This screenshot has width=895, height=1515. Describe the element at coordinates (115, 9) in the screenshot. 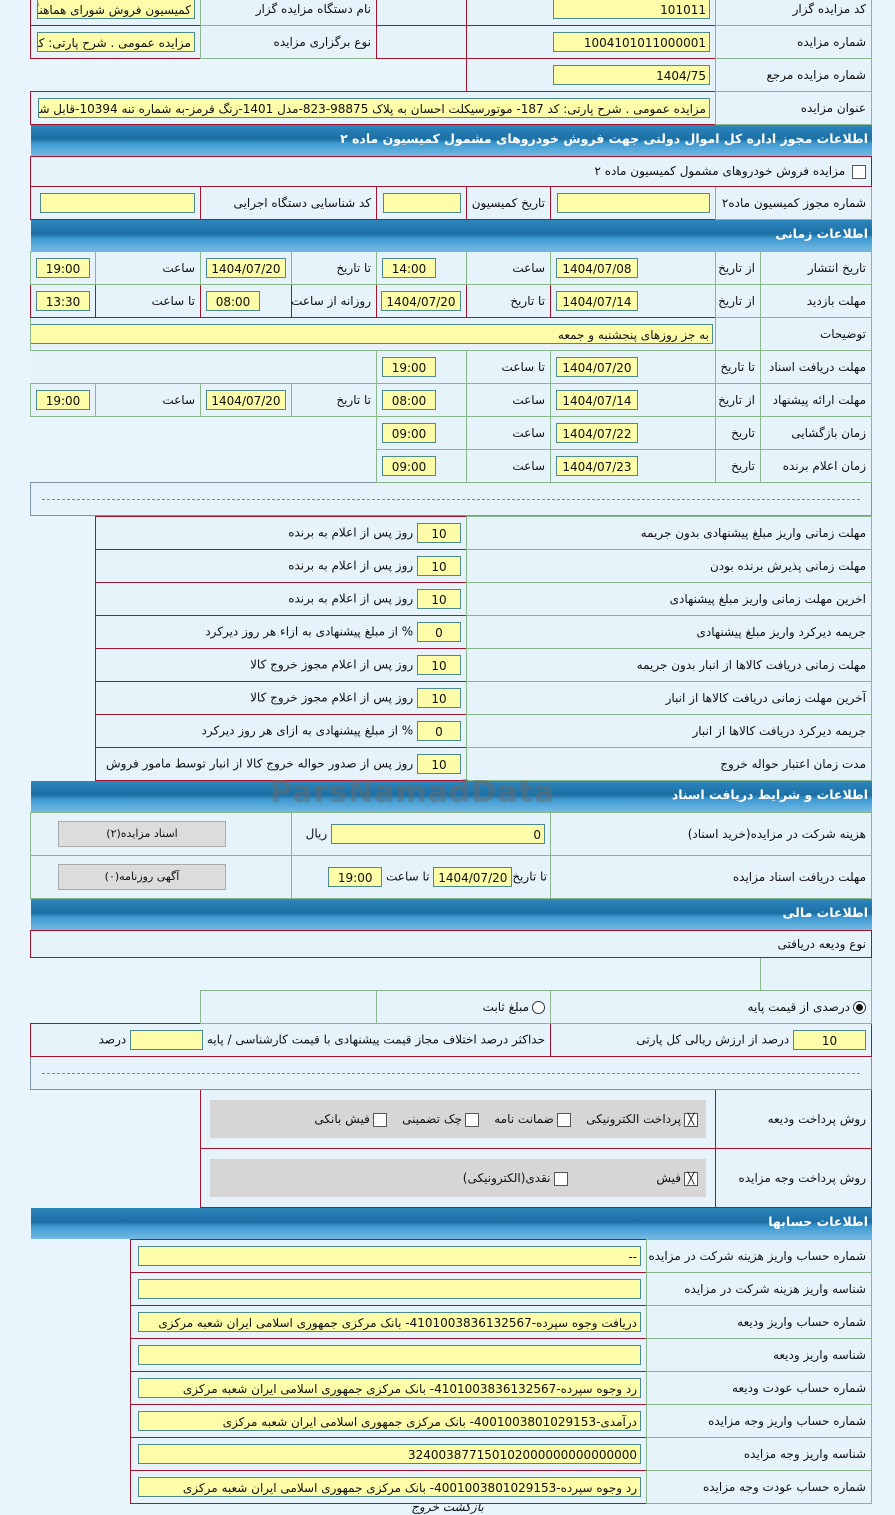

I see `auctioneer-name-field: کمیسیون فروش شورای هماهنگی` at that location.